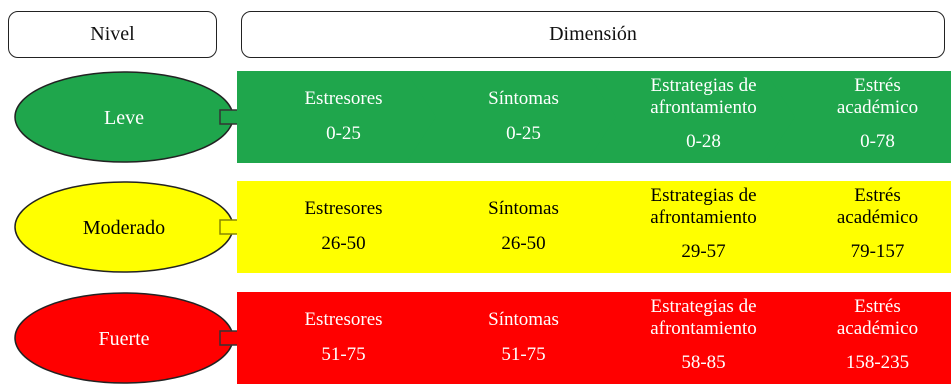 The width and height of the screenshot is (951, 386). What do you see at coordinates (123, 339) in the screenshot?
I see `level-label-fuerte: Fuerte` at bounding box center [123, 339].